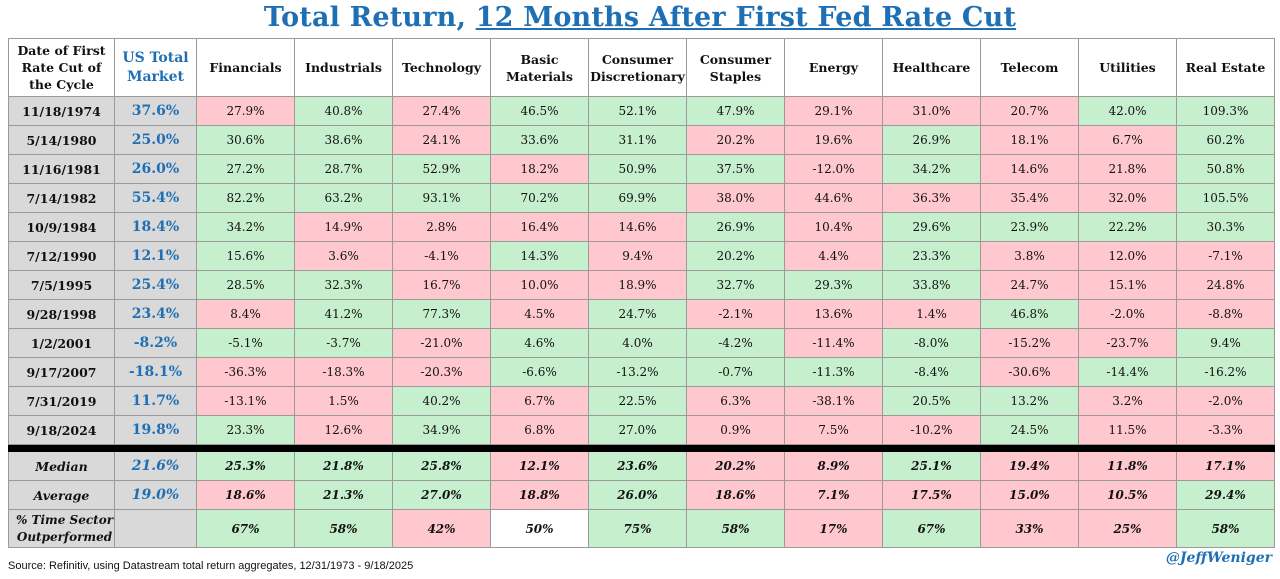 This screenshot has width=1280, height=579. Describe the element at coordinates (931, 169) in the screenshot. I see `sector-value-cell: 34.2%` at that location.